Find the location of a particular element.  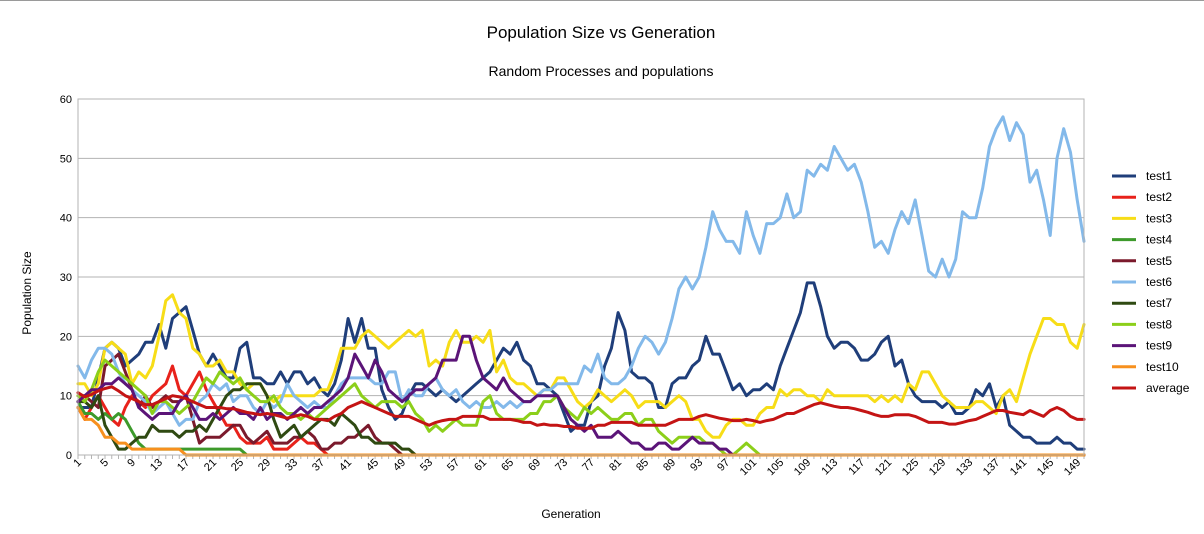

legend-label-test4: test4 is located at coordinates (1159, 240).